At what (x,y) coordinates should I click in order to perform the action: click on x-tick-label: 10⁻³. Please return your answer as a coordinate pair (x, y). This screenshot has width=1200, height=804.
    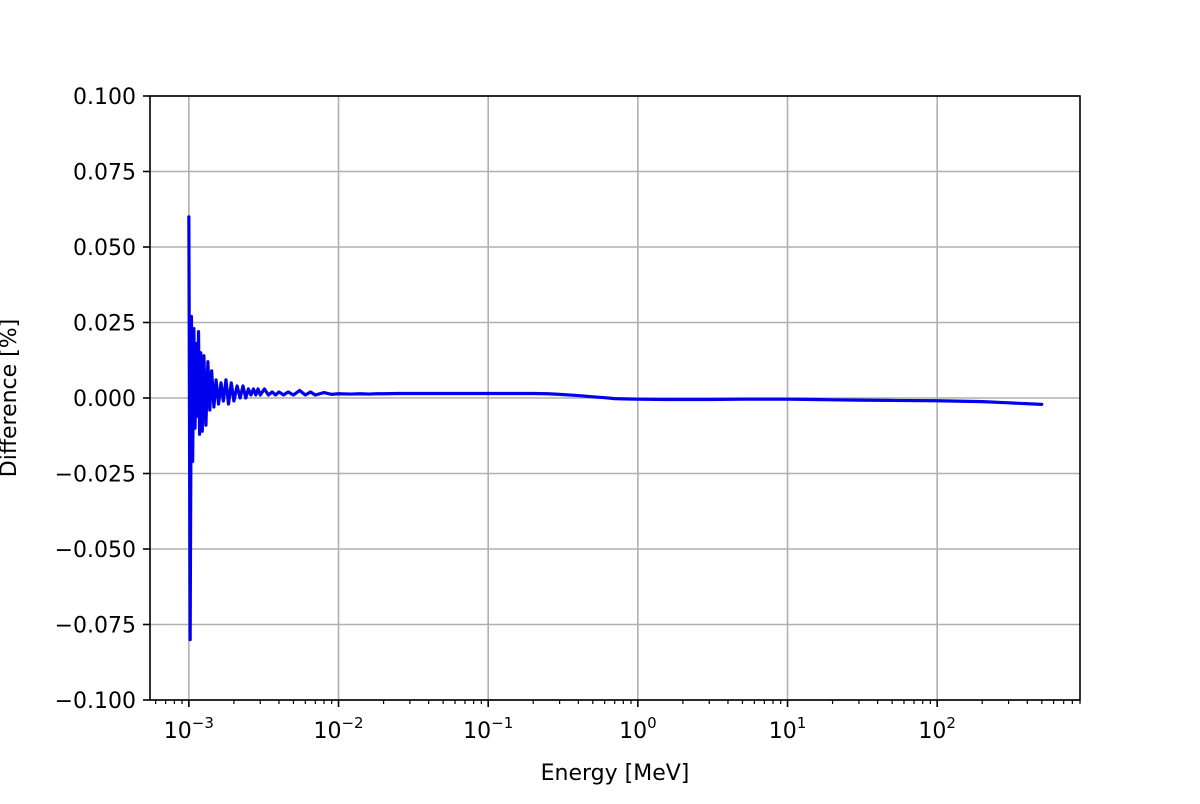
    Looking at the image, I should click on (189, 729).